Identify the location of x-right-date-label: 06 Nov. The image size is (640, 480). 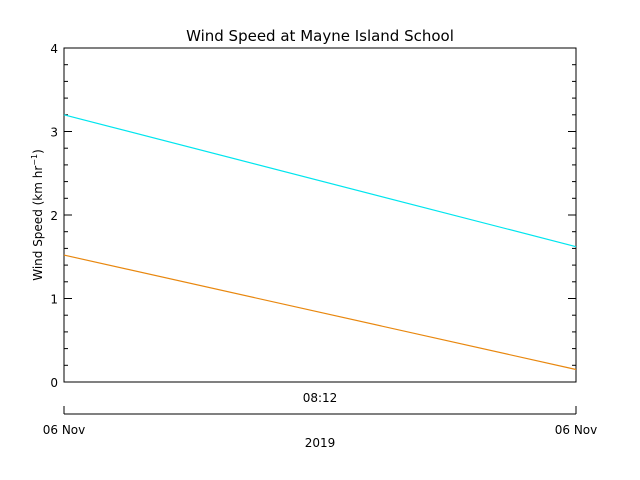
(576, 430).